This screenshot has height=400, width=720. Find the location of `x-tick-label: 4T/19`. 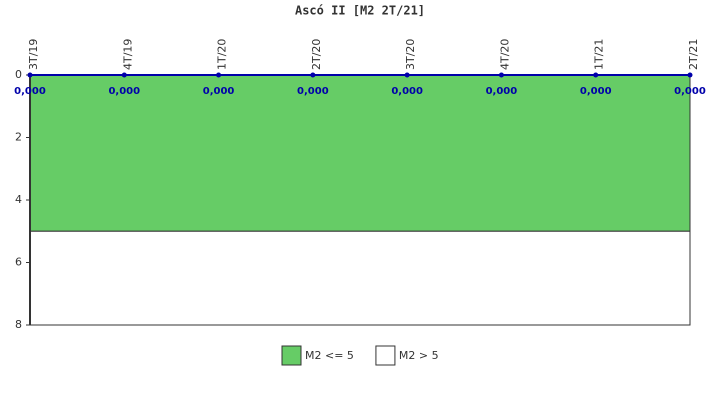

x-tick-label: 4T/19 is located at coordinates (127, 54).